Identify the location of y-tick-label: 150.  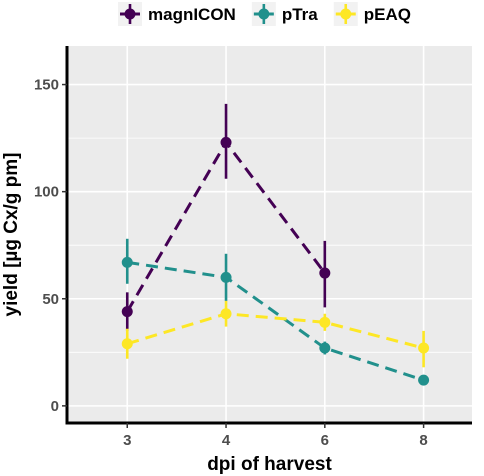
(46, 85).